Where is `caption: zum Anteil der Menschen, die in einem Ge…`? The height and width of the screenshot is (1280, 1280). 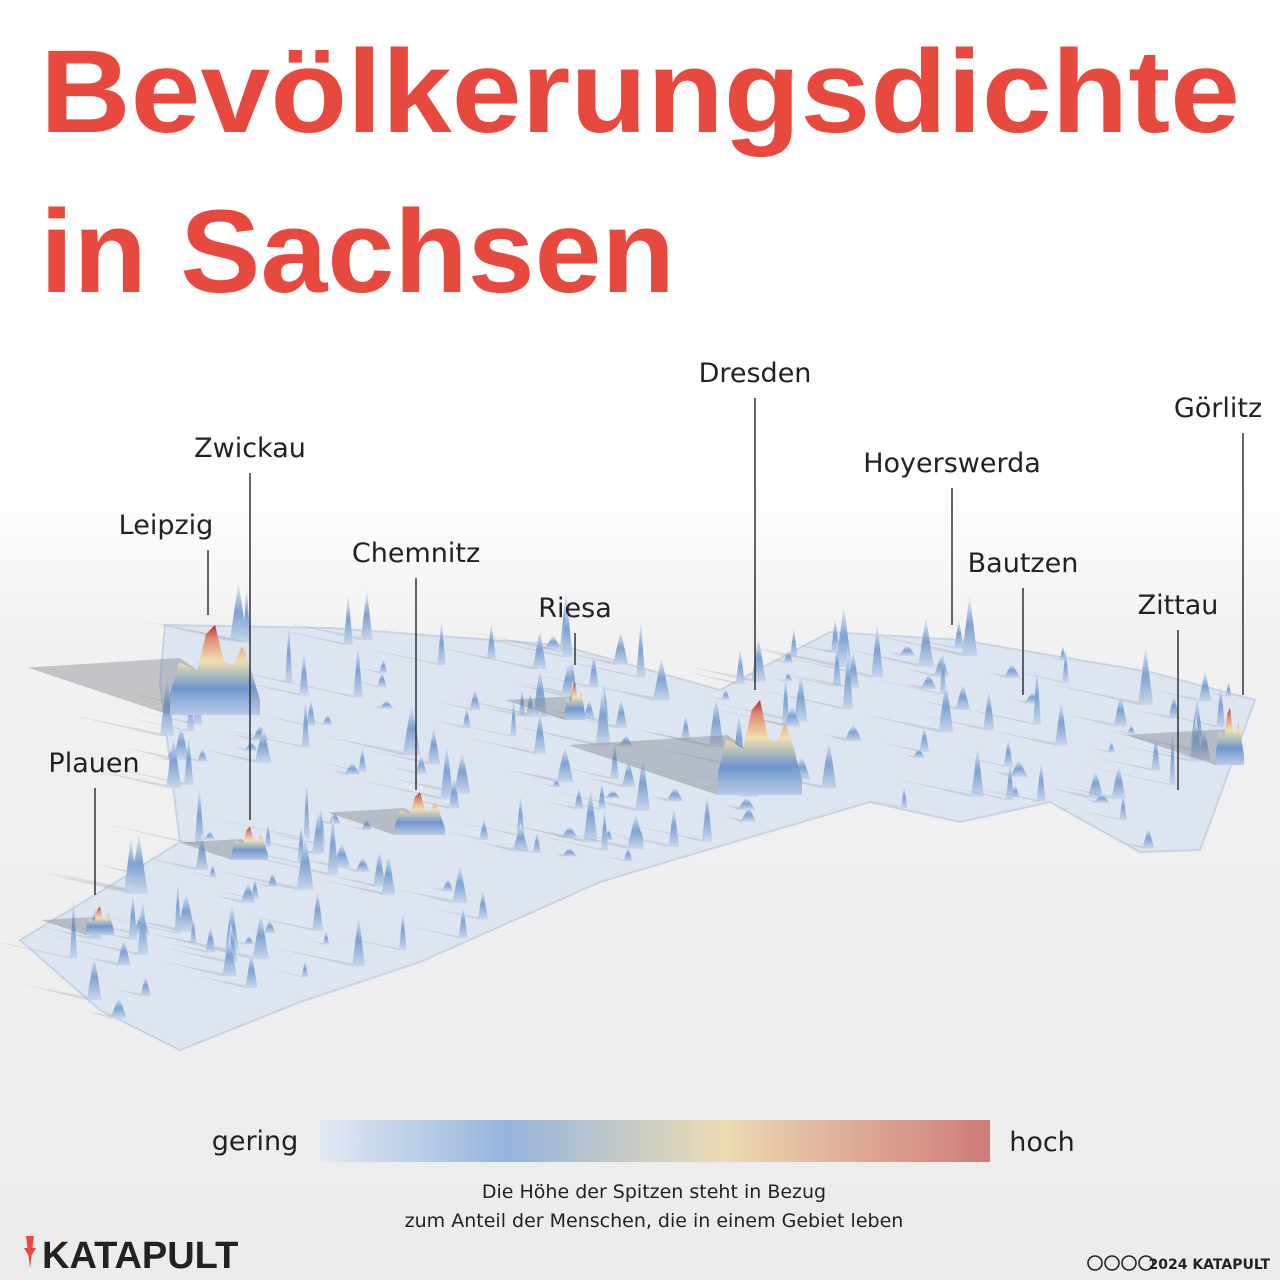
caption: zum Anteil der Menschen, die in einem Ge… is located at coordinates (654, 1221).